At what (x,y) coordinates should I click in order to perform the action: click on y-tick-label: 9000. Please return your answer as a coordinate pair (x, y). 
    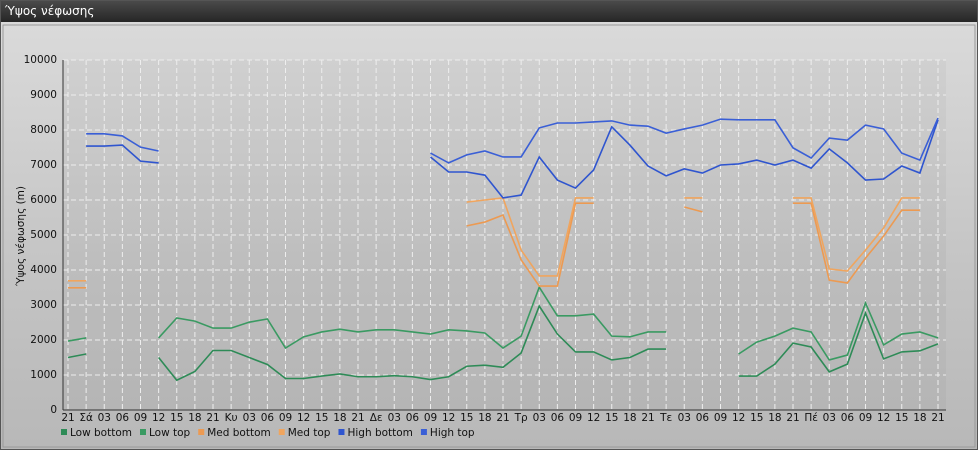
    Looking at the image, I should click on (43, 95).